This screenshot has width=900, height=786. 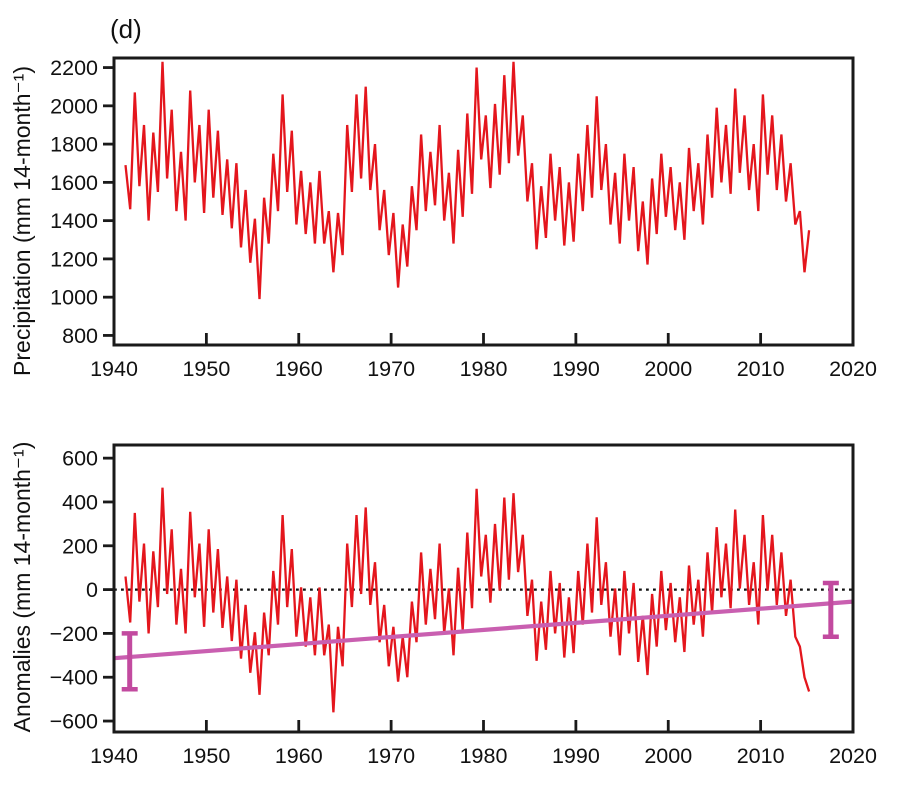 What do you see at coordinates (74, 106) in the screenshot?
I see `y-axis-tick-label: 2000` at bounding box center [74, 106].